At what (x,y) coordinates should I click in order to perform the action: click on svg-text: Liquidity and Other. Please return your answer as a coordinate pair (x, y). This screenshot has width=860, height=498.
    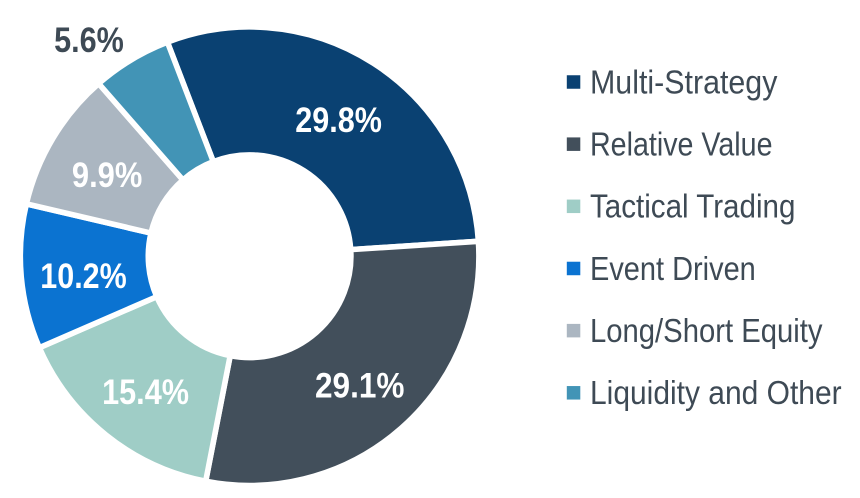
    Looking at the image, I should click on (716, 392).